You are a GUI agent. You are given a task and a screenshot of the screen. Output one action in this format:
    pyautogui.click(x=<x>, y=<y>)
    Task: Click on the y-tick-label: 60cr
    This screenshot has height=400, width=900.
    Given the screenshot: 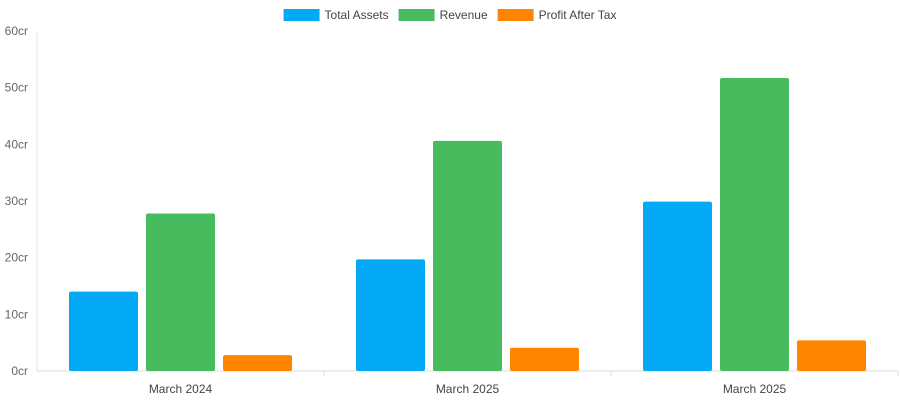 What is the action you would take?
    pyautogui.click(x=16, y=31)
    